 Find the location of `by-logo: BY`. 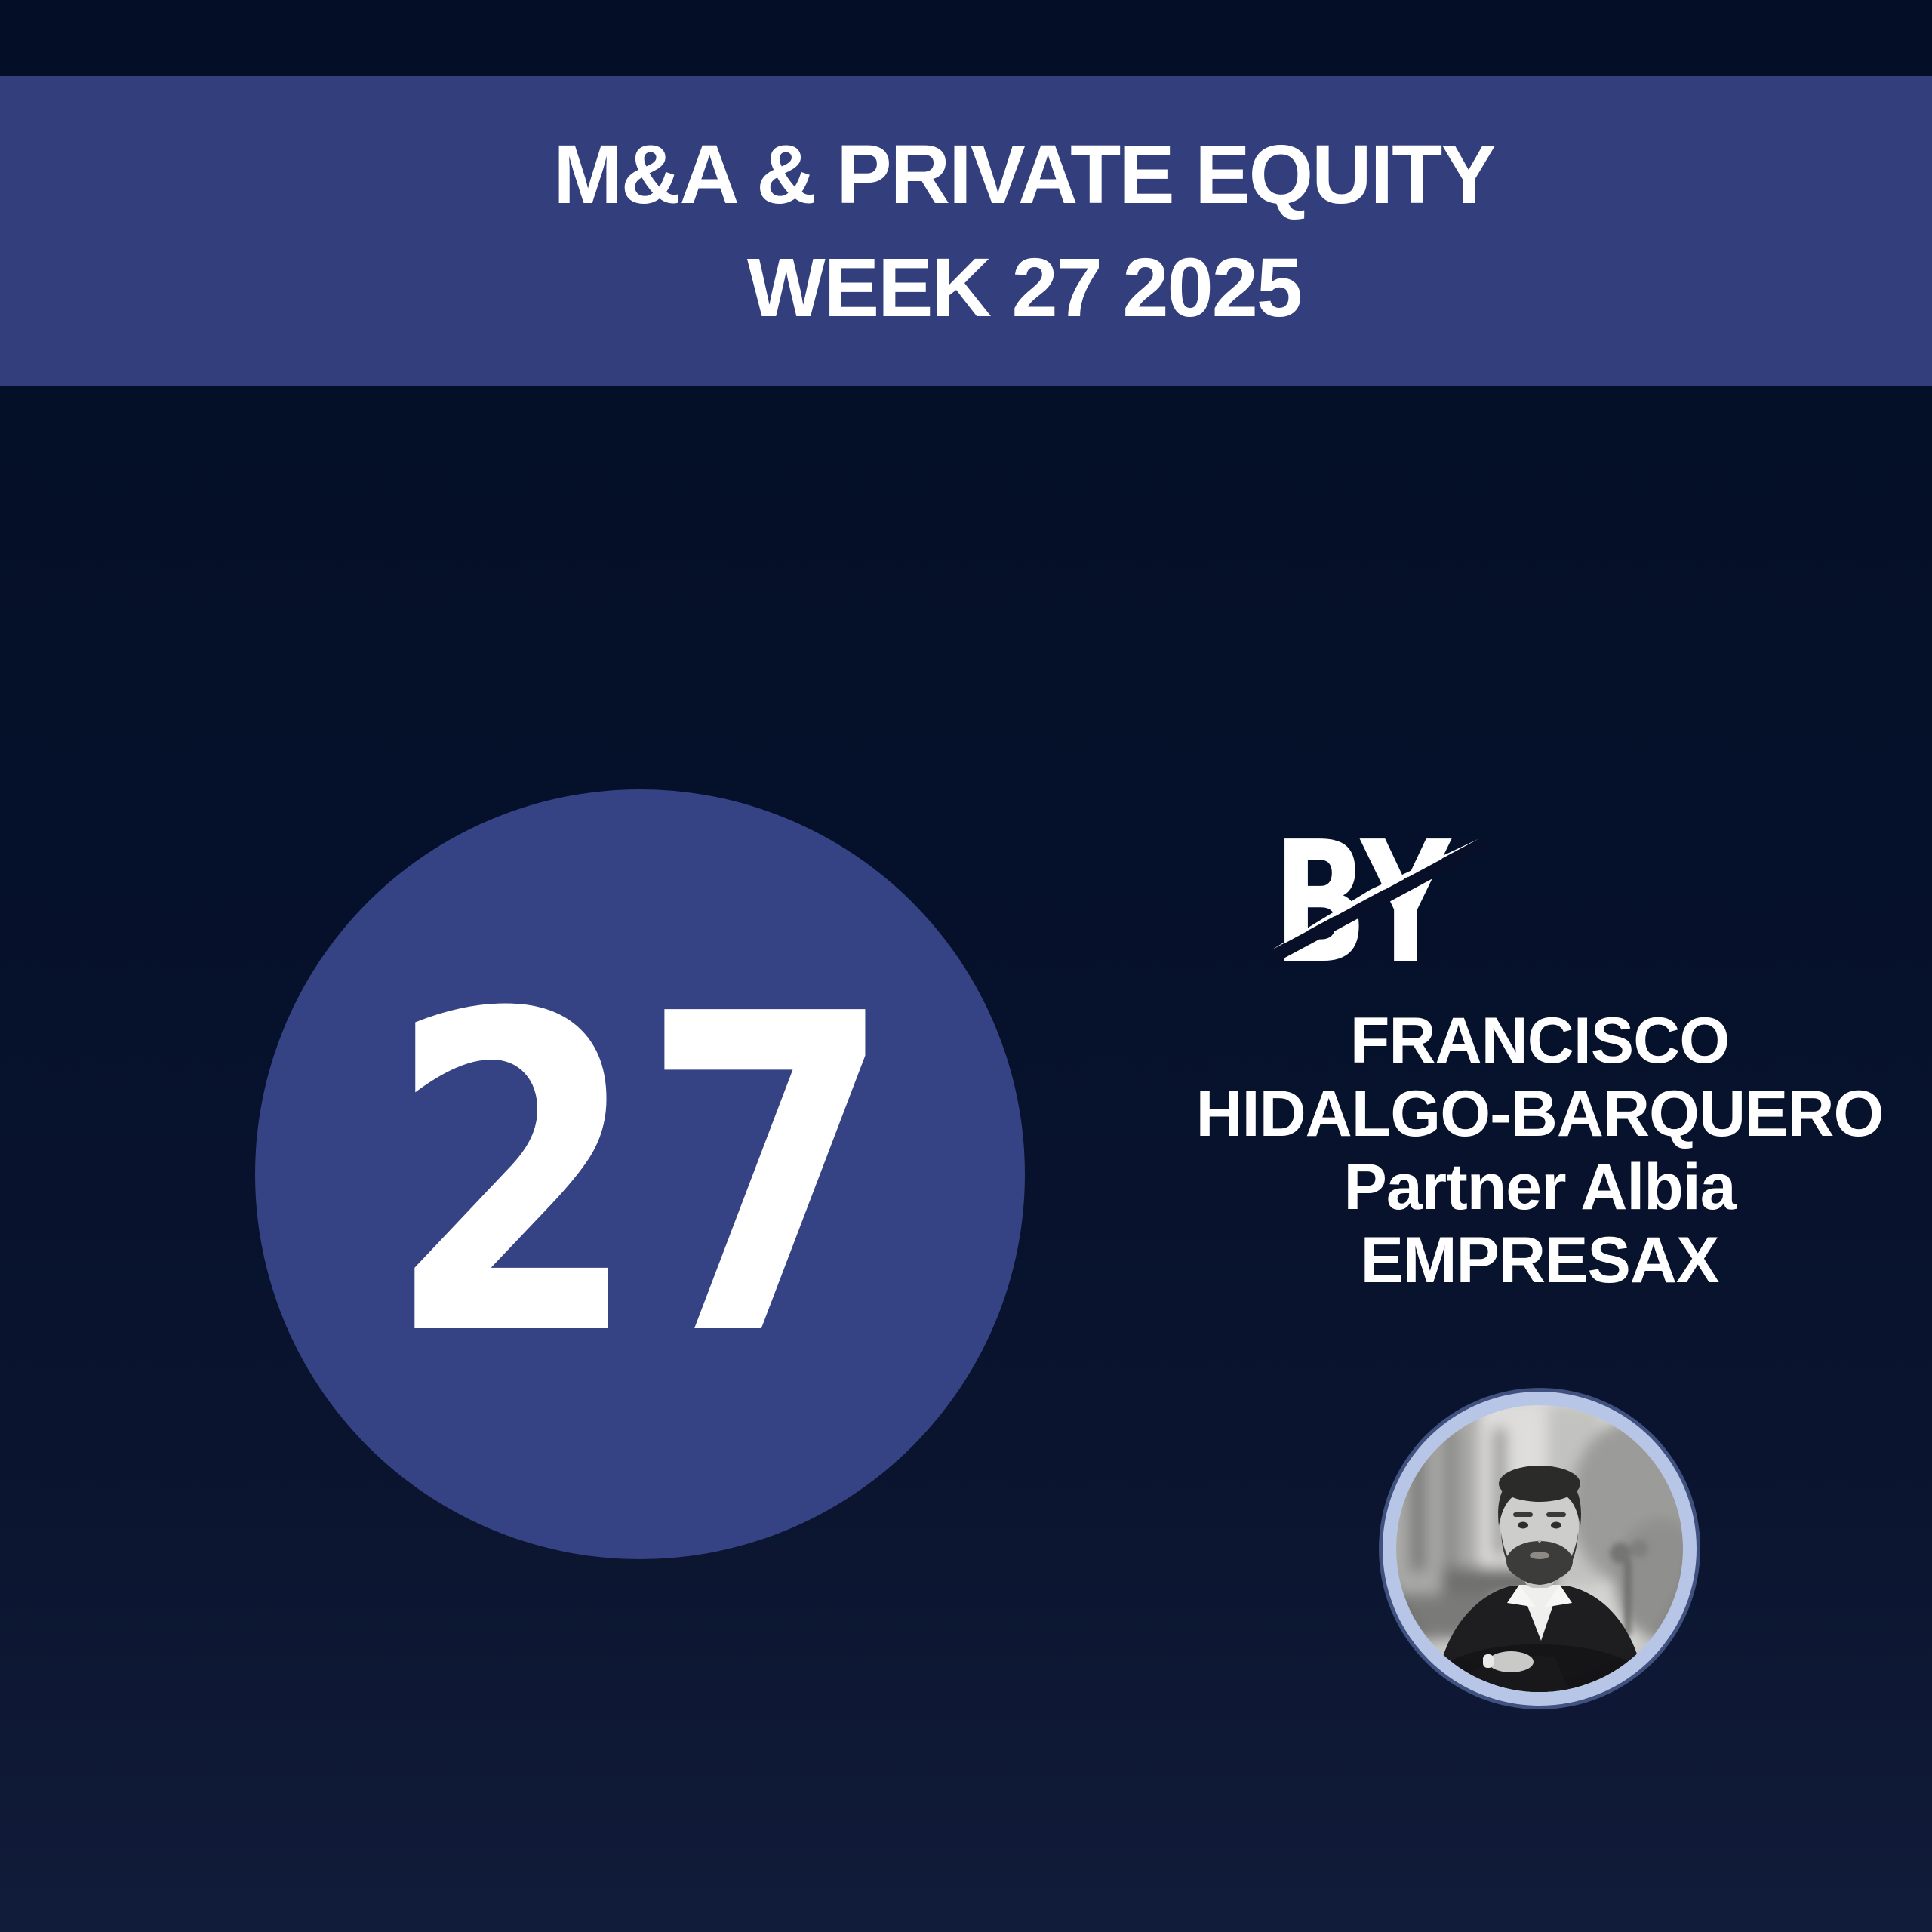

by-logo: BY is located at coordinates (1376, 903).